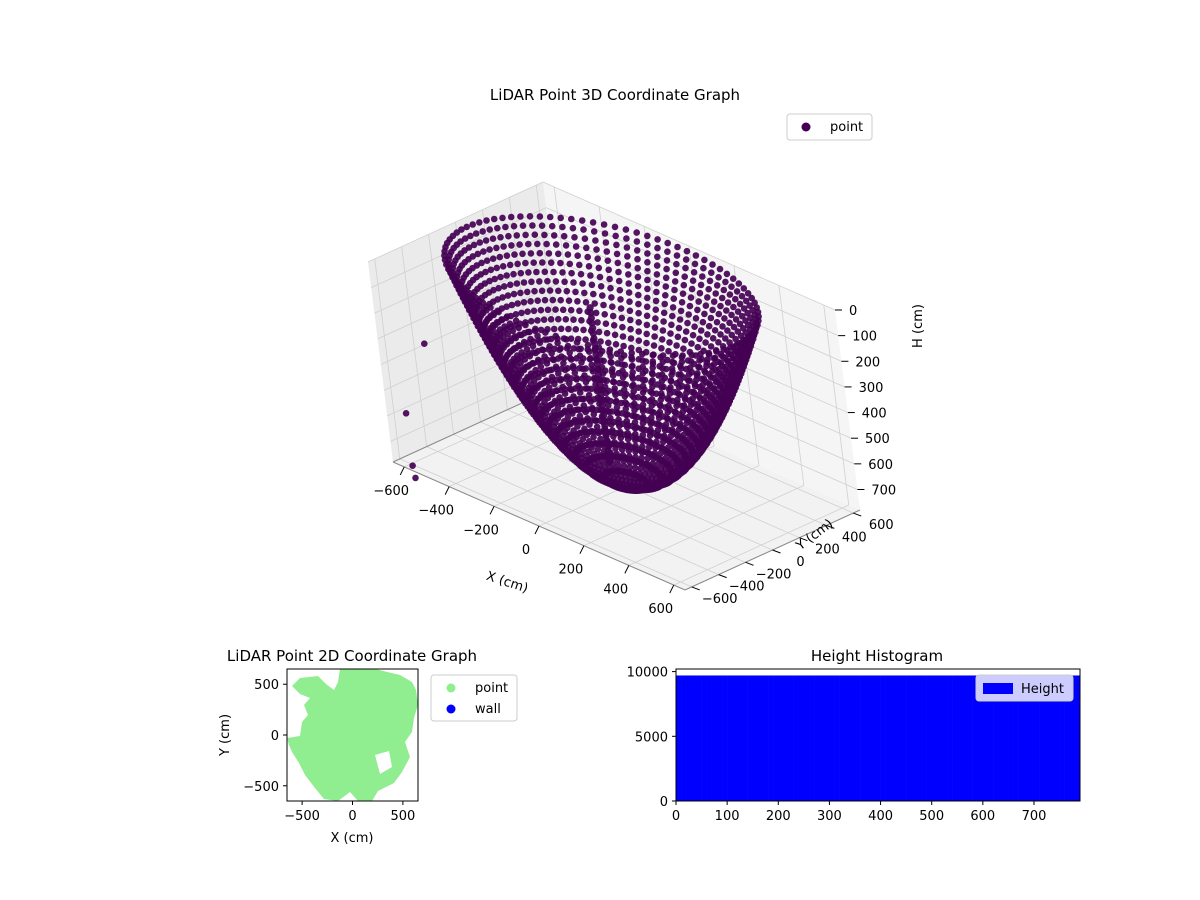  I want to click on chart-3d-ztick-label: 100, so click(864, 337).